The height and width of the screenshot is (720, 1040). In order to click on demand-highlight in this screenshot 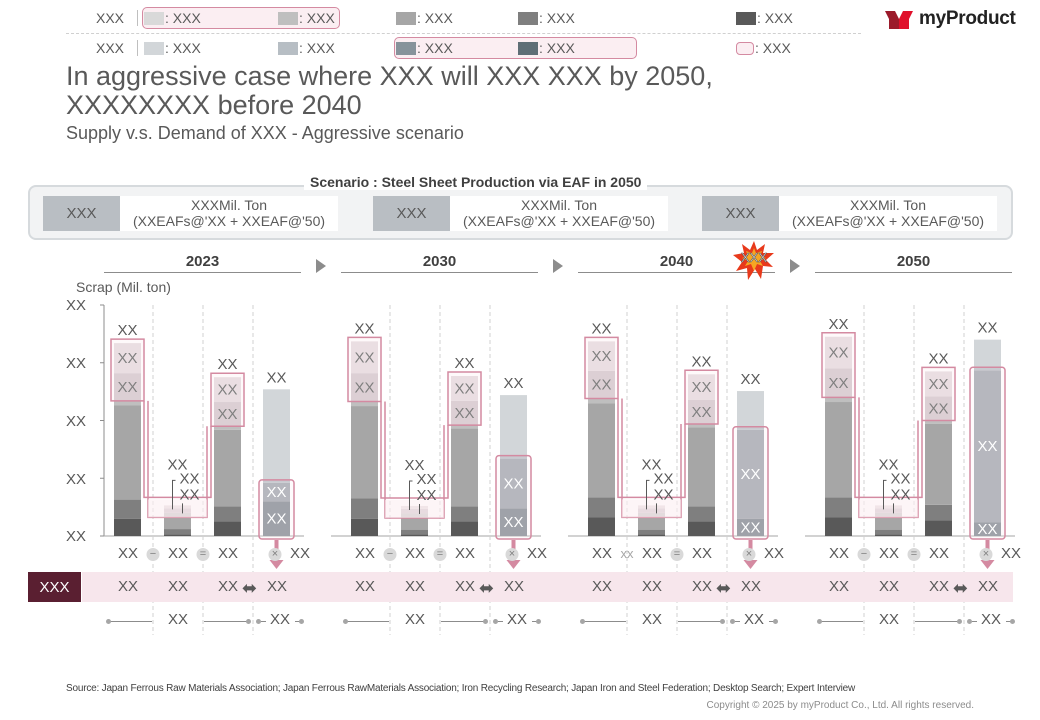, I will do `click(513, 497)`.